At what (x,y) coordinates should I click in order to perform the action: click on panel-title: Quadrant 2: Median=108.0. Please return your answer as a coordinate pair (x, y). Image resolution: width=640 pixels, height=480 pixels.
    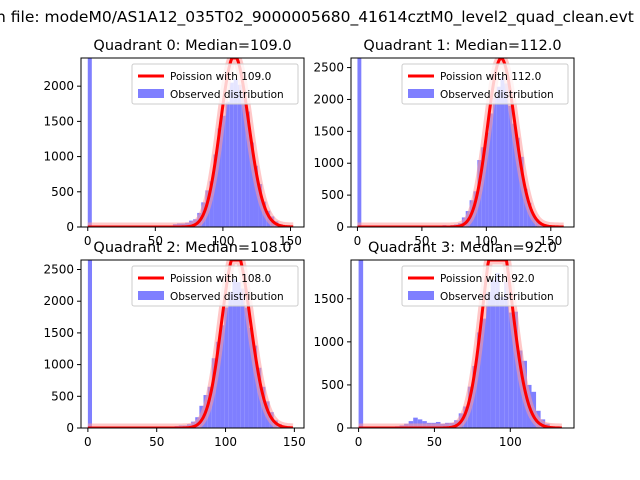
    Looking at the image, I should click on (192, 248).